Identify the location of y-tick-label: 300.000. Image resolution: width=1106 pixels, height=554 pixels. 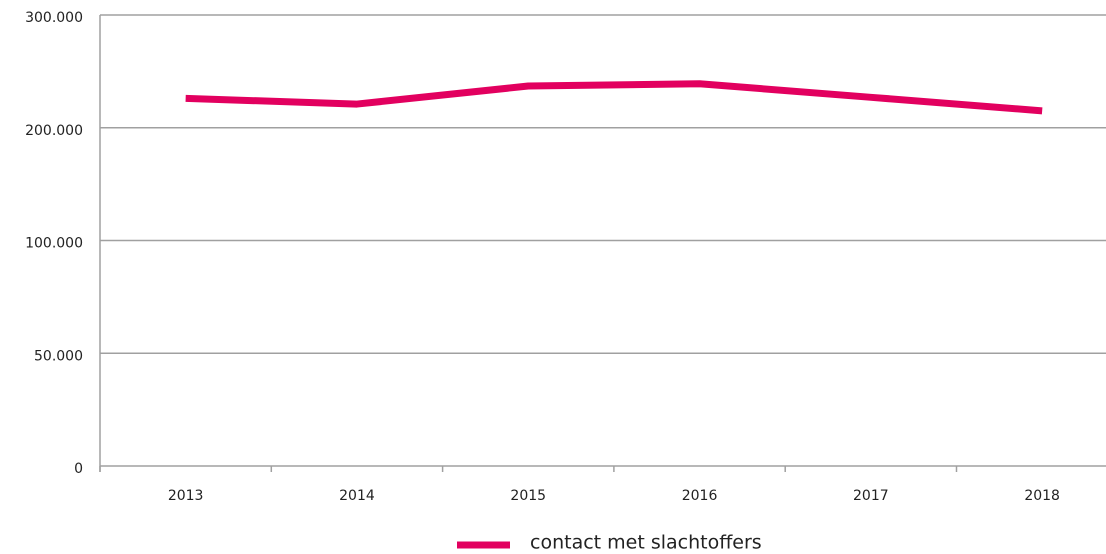
(54, 18).